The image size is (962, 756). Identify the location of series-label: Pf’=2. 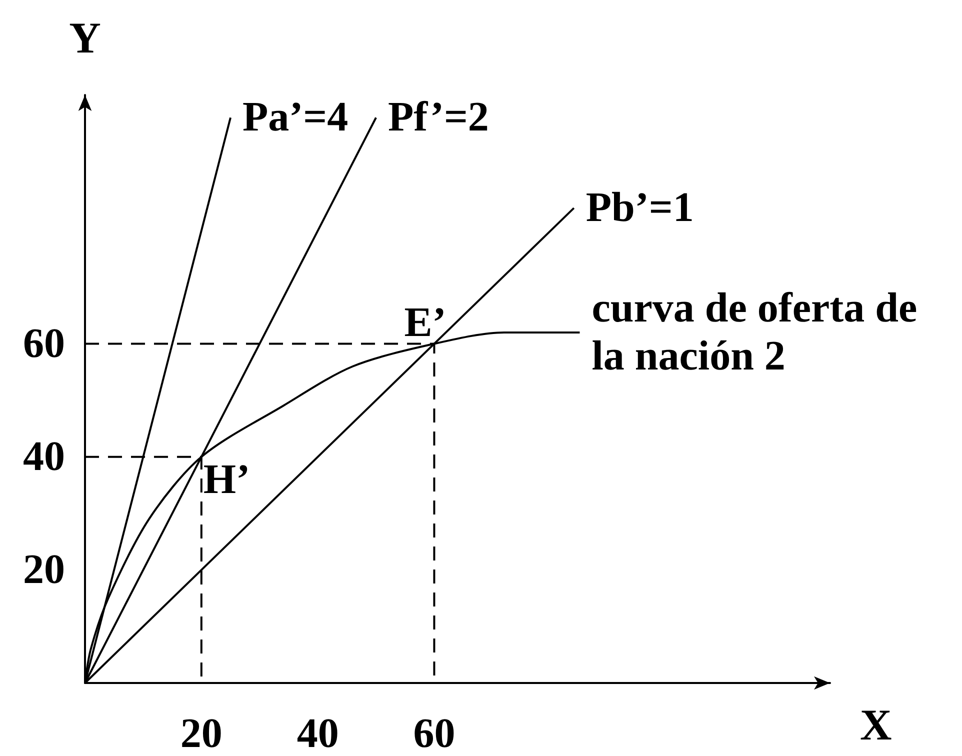
(438, 117).